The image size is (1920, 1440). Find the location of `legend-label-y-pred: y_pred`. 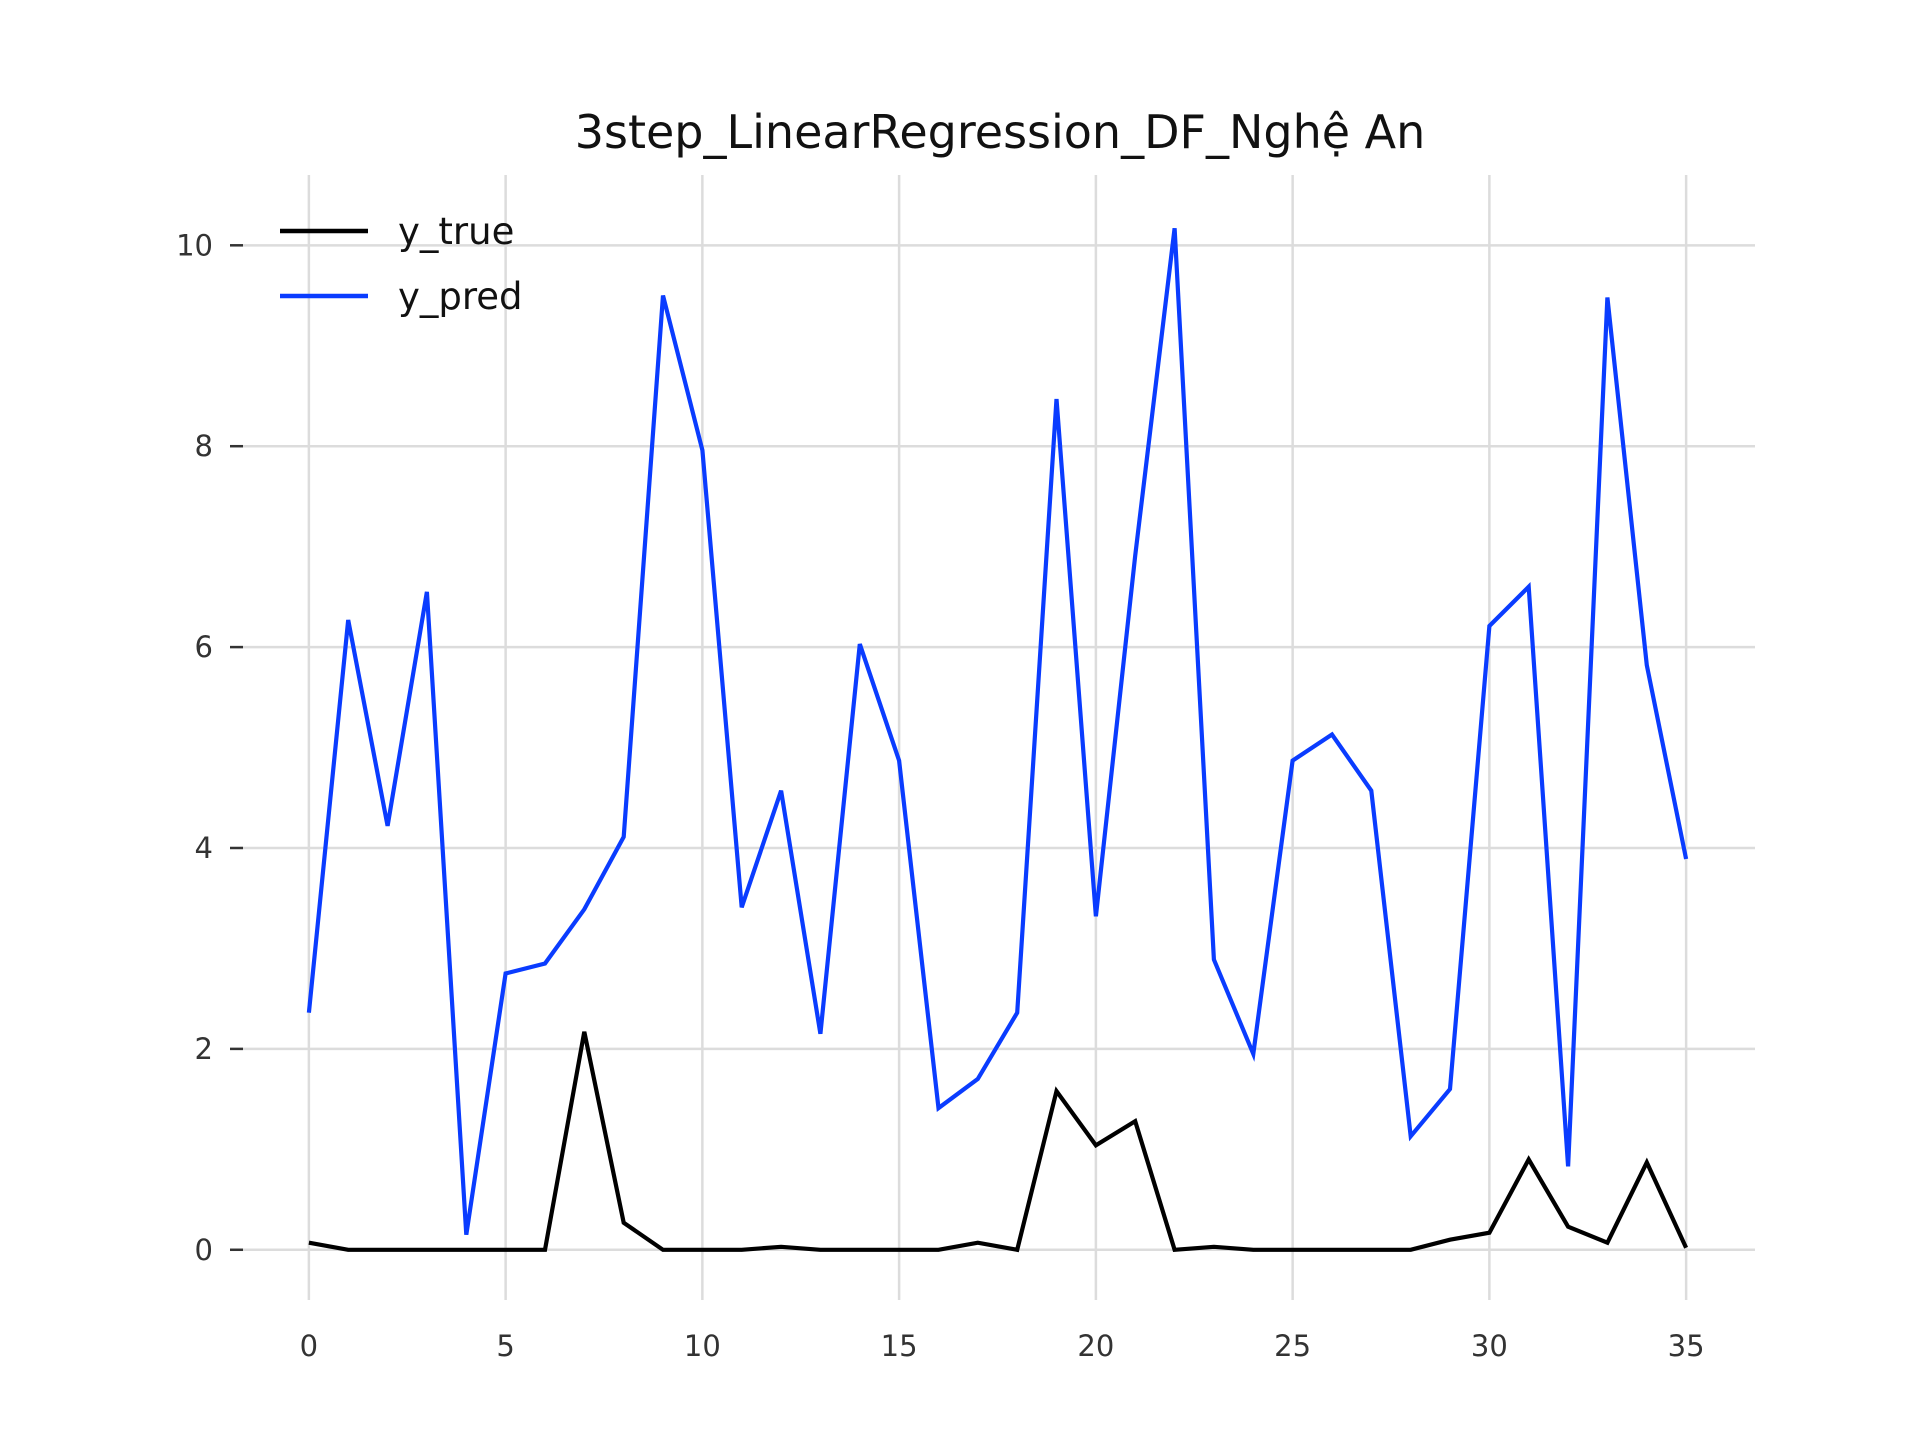

legend-label-y-pred: y_pred is located at coordinates (460, 296).